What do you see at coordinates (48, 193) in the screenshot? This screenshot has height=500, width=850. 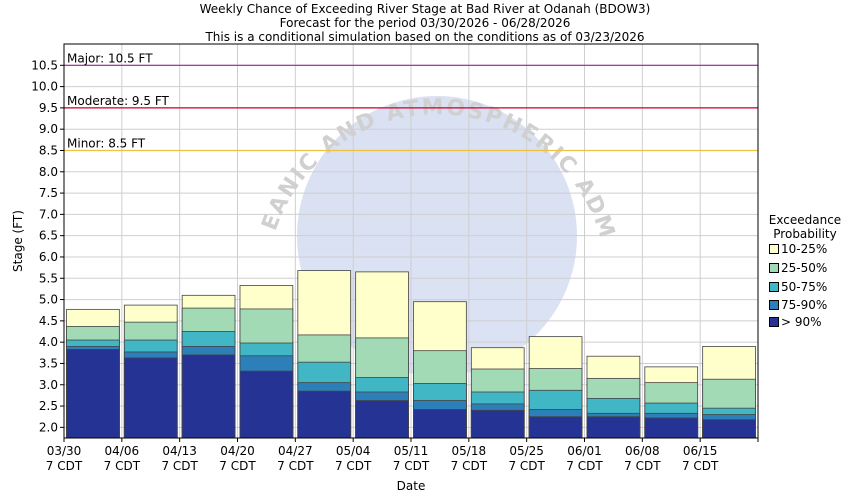 I see `y-tick-label: 7.5` at bounding box center [48, 193].